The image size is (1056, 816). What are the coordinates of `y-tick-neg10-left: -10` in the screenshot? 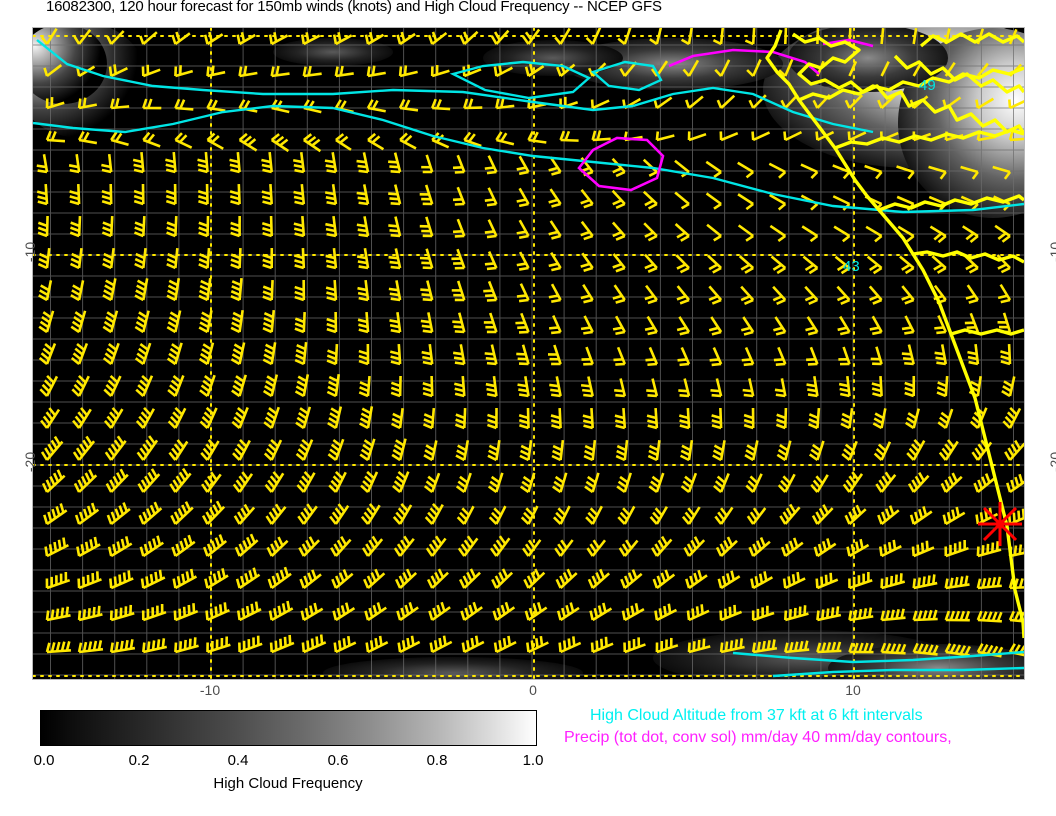 It's located at (30, 252).